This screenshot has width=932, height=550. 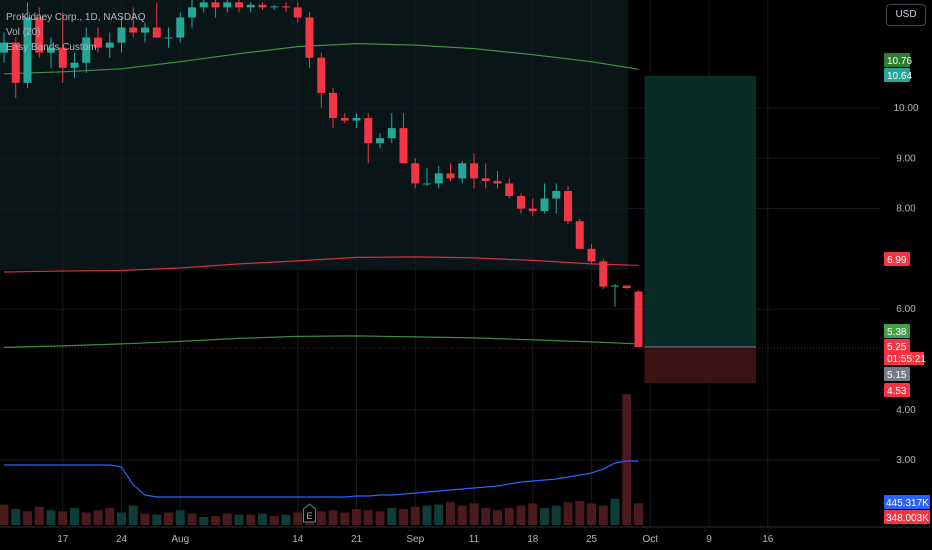 I want to click on bands-indicator-label: Easy Bands Custom, so click(x=51, y=47).